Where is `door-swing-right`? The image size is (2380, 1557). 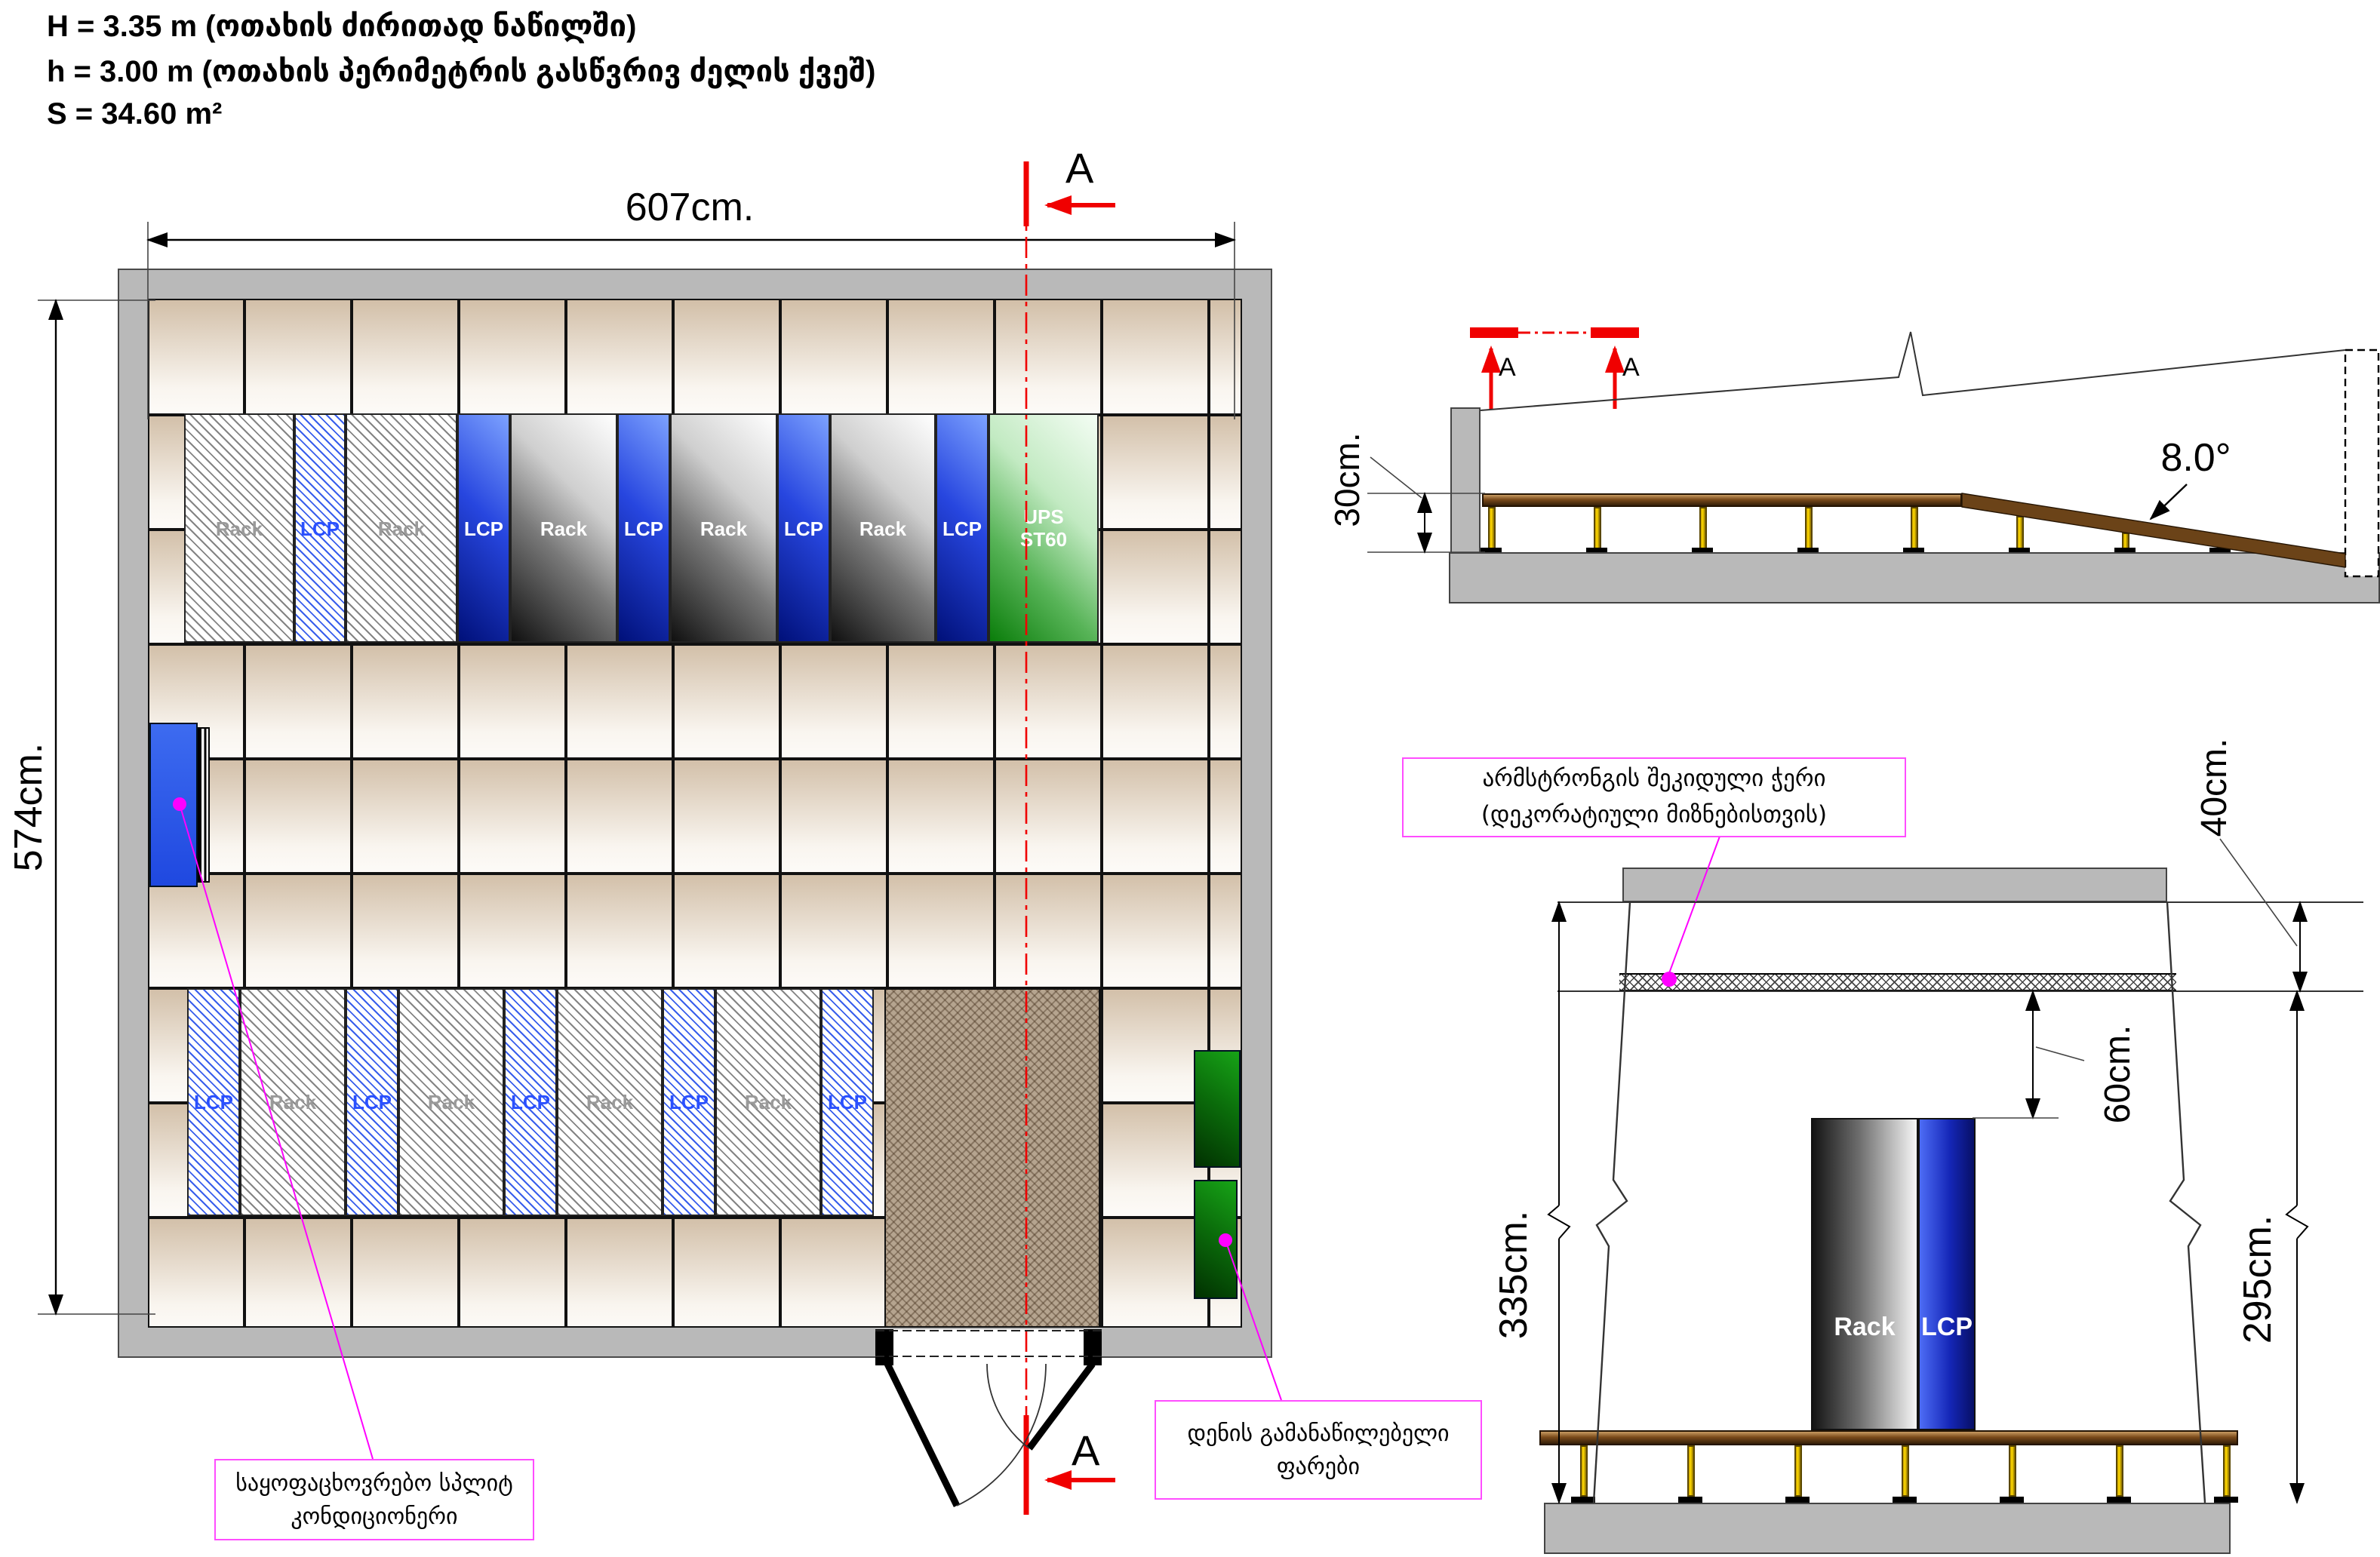 door-swing-right is located at coordinates (1008, 1406).